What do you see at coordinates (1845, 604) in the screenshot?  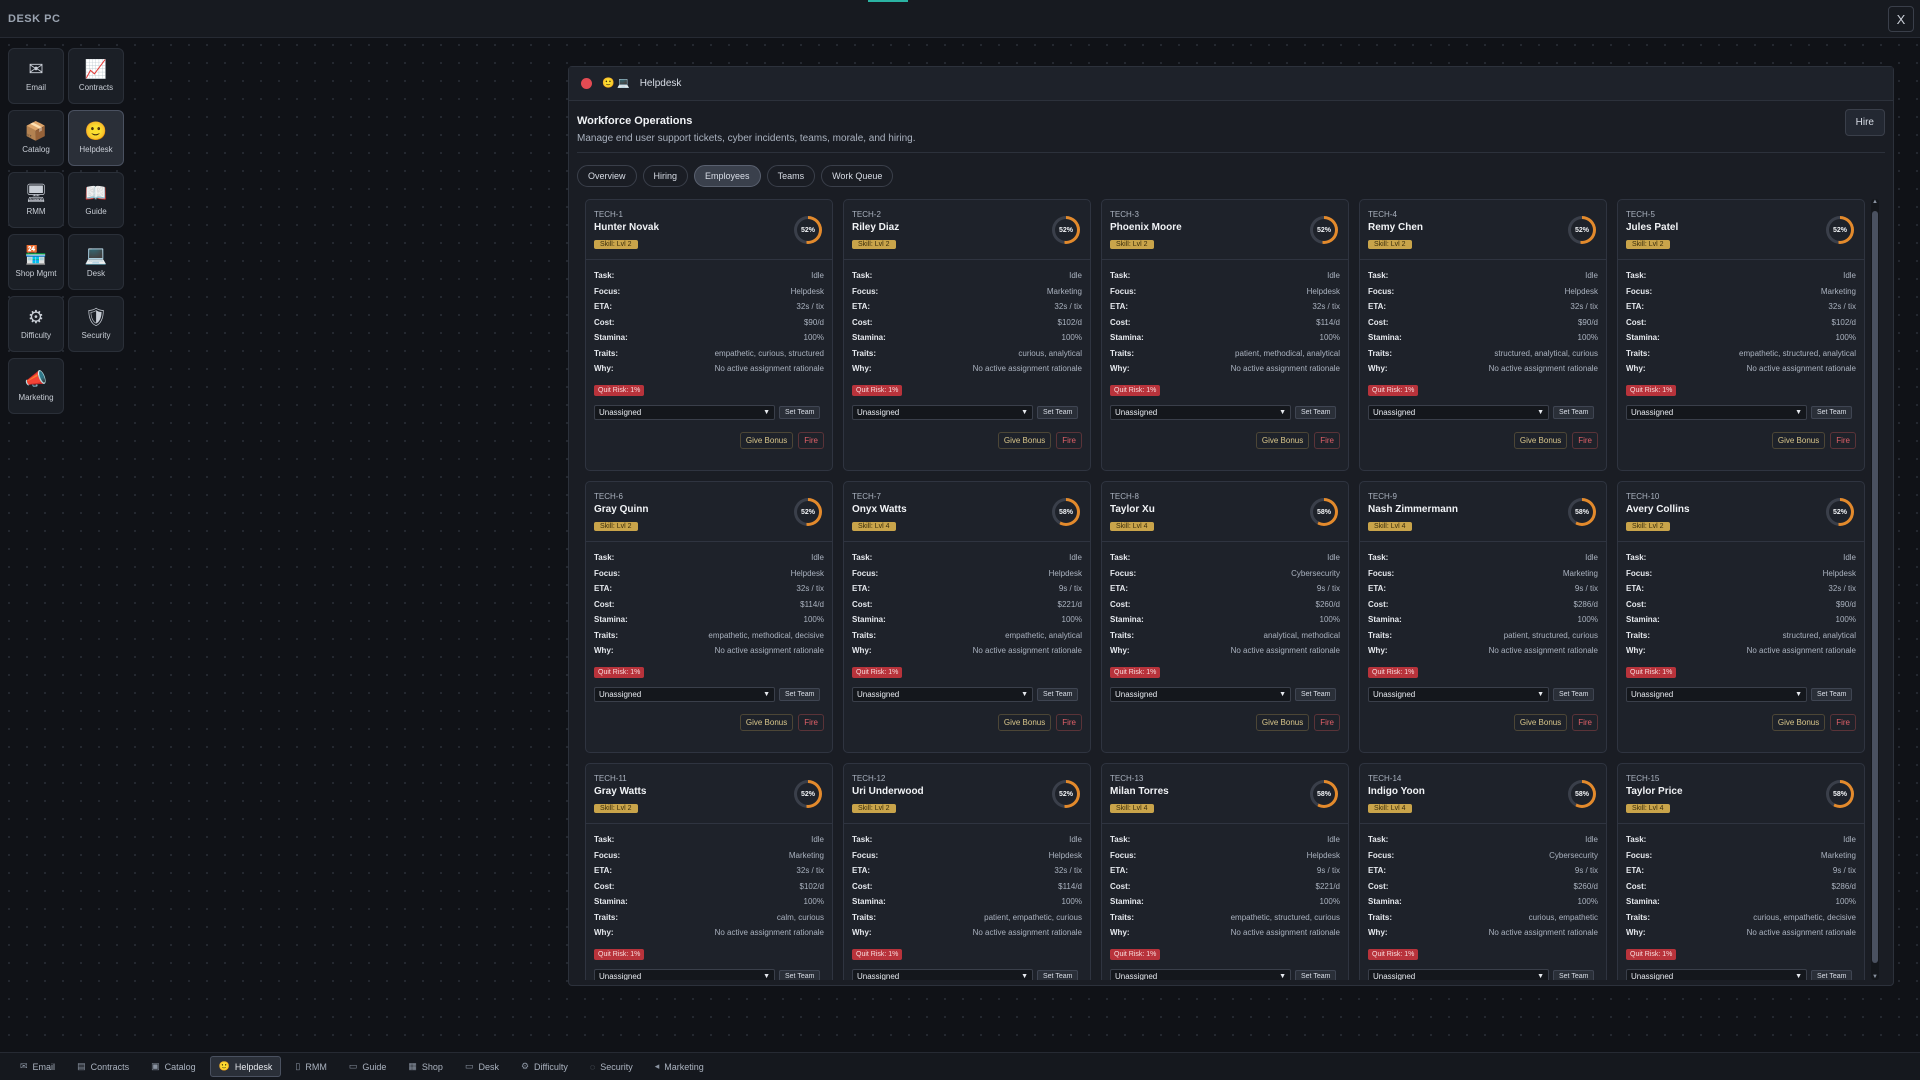 I see `field-value: $90/d` at bounding box center [1845, 604].